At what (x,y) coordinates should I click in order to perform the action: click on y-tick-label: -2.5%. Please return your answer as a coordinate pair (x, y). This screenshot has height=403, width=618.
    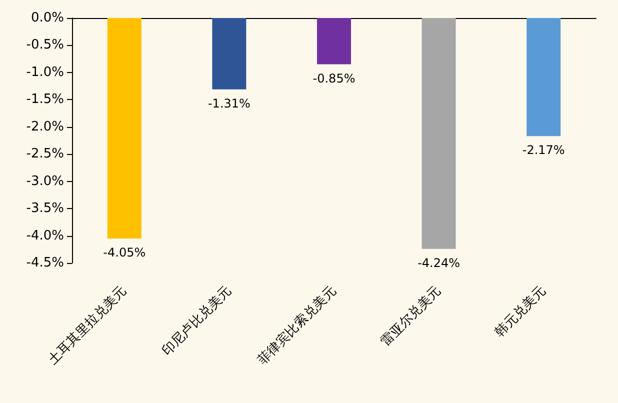
    Looking at the image, I should click on (45, 154).